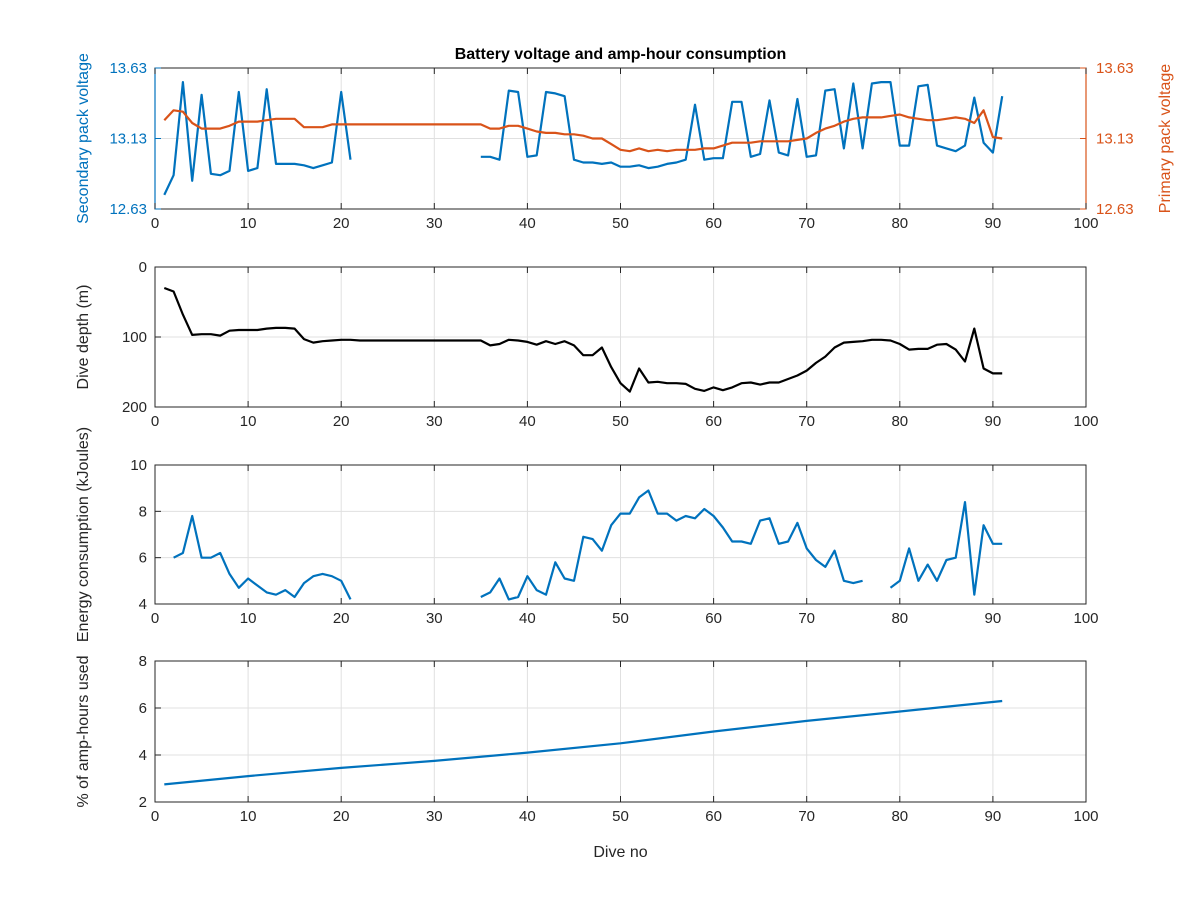  What do you see at coordinates (583, 742) in the screenshot?
I see `amphours-line` at bounding box center [583, 742].